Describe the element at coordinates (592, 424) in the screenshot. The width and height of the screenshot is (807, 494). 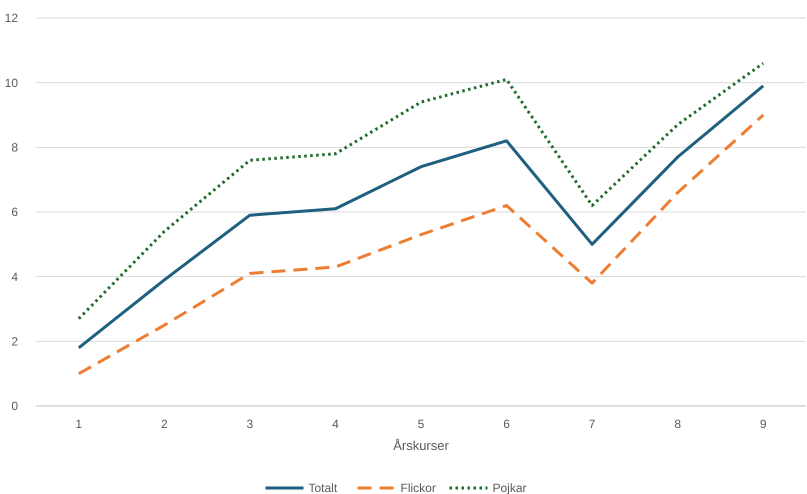
I see `x-tick-label: 7` at that location.